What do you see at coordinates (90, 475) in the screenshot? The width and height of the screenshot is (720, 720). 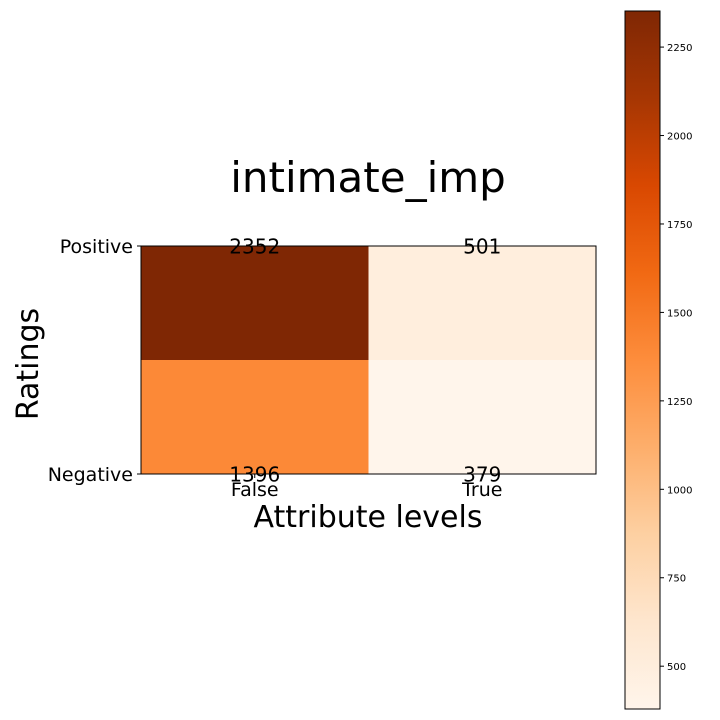 I see `y-tick-label: Negative` at bounding box center [90, 475].